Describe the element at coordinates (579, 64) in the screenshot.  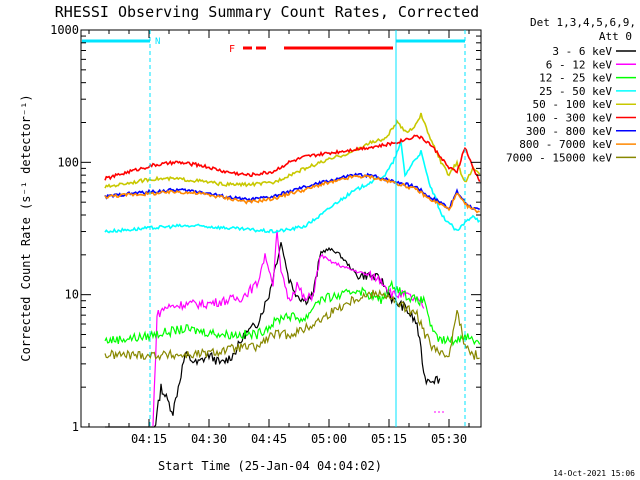
I see `legend-label-1: 6 - 12 keV` at that location.